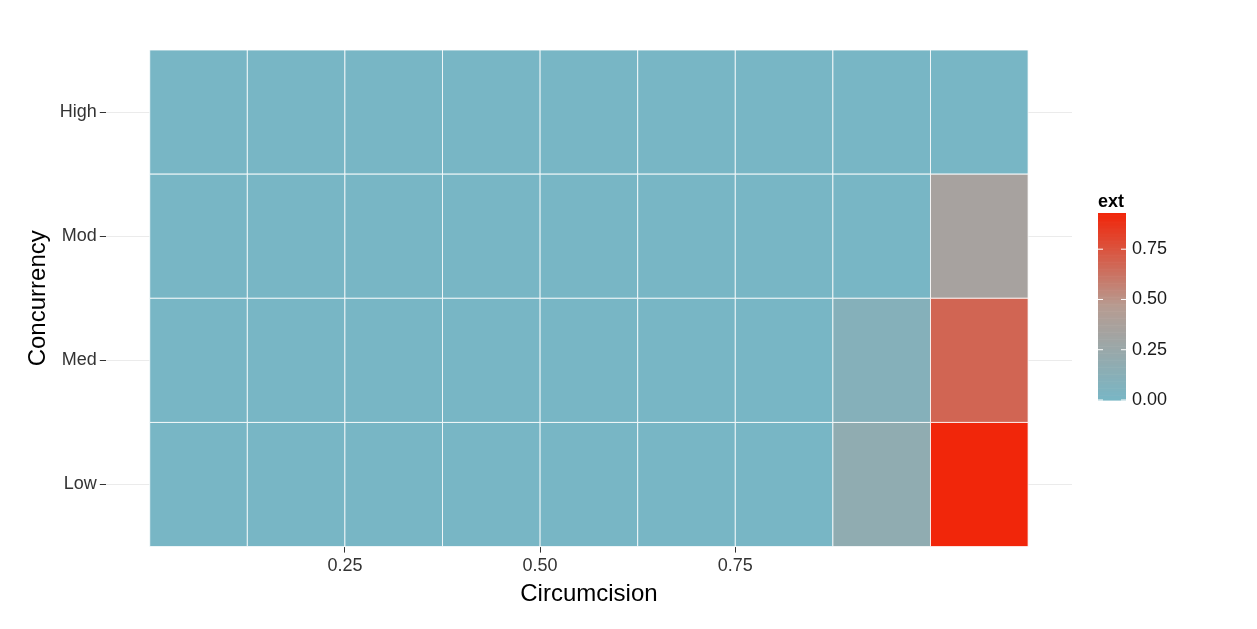  What do you see at coordinates (79, 359) in the screenshot?
I see `y-tick-label: Med` at bounding box center [79, 359].